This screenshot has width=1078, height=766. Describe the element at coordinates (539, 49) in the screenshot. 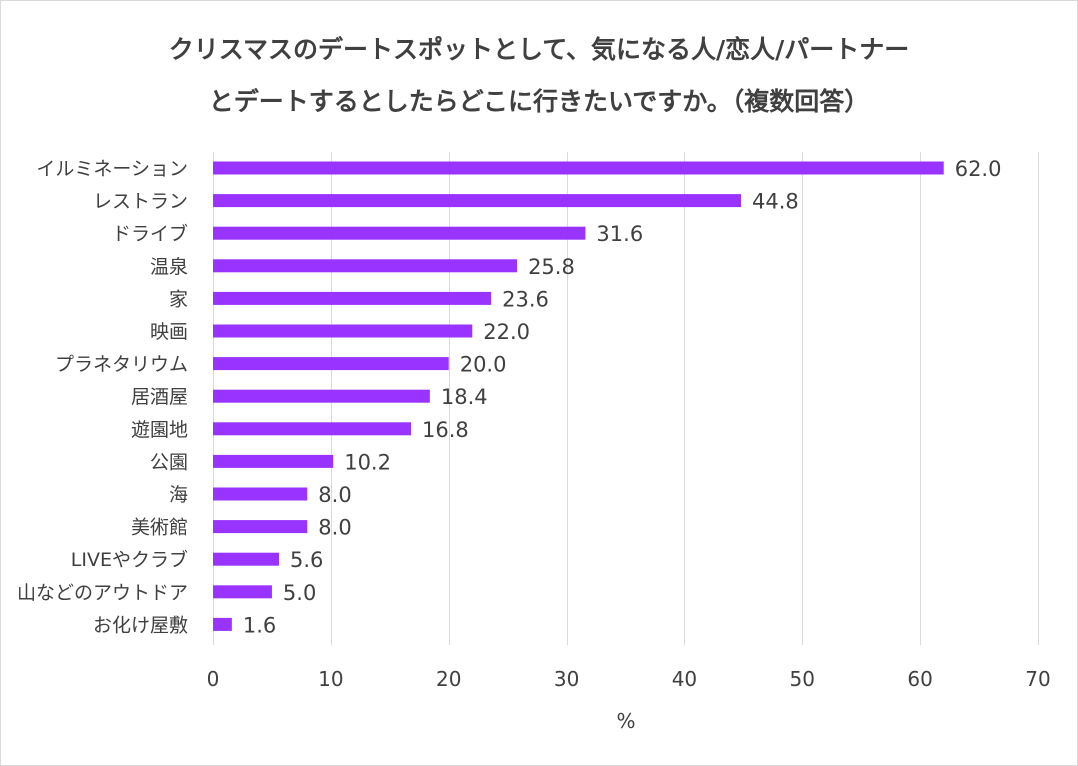

I see `chart-title-line-1: クリスマスのデートスポットとして、気になる人/恋人/パートナー` at that location.